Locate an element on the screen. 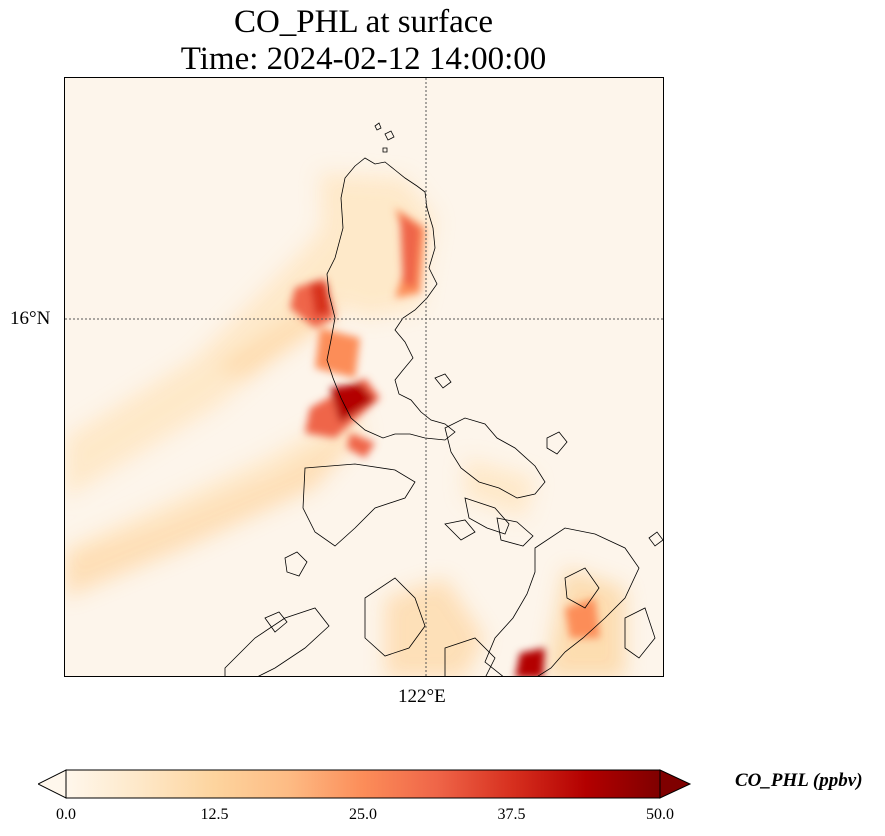 This screenshot has height=836, width=885. colorbar-label: CO_PHL (ppbv) is located at coordinates (799, 780).